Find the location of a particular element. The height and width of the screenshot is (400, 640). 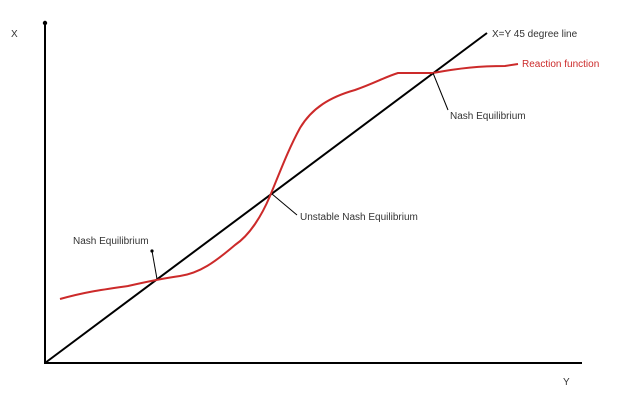

x-axis-label: Y is located at coordinates (566, 382).